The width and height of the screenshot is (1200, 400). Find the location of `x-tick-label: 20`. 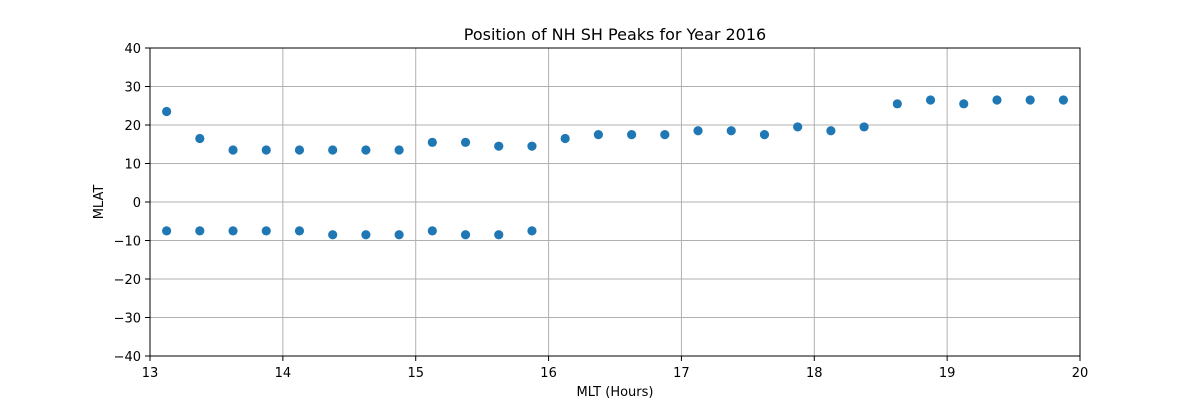

x-tick-label: 20 is located at coordinates (1080, 373).